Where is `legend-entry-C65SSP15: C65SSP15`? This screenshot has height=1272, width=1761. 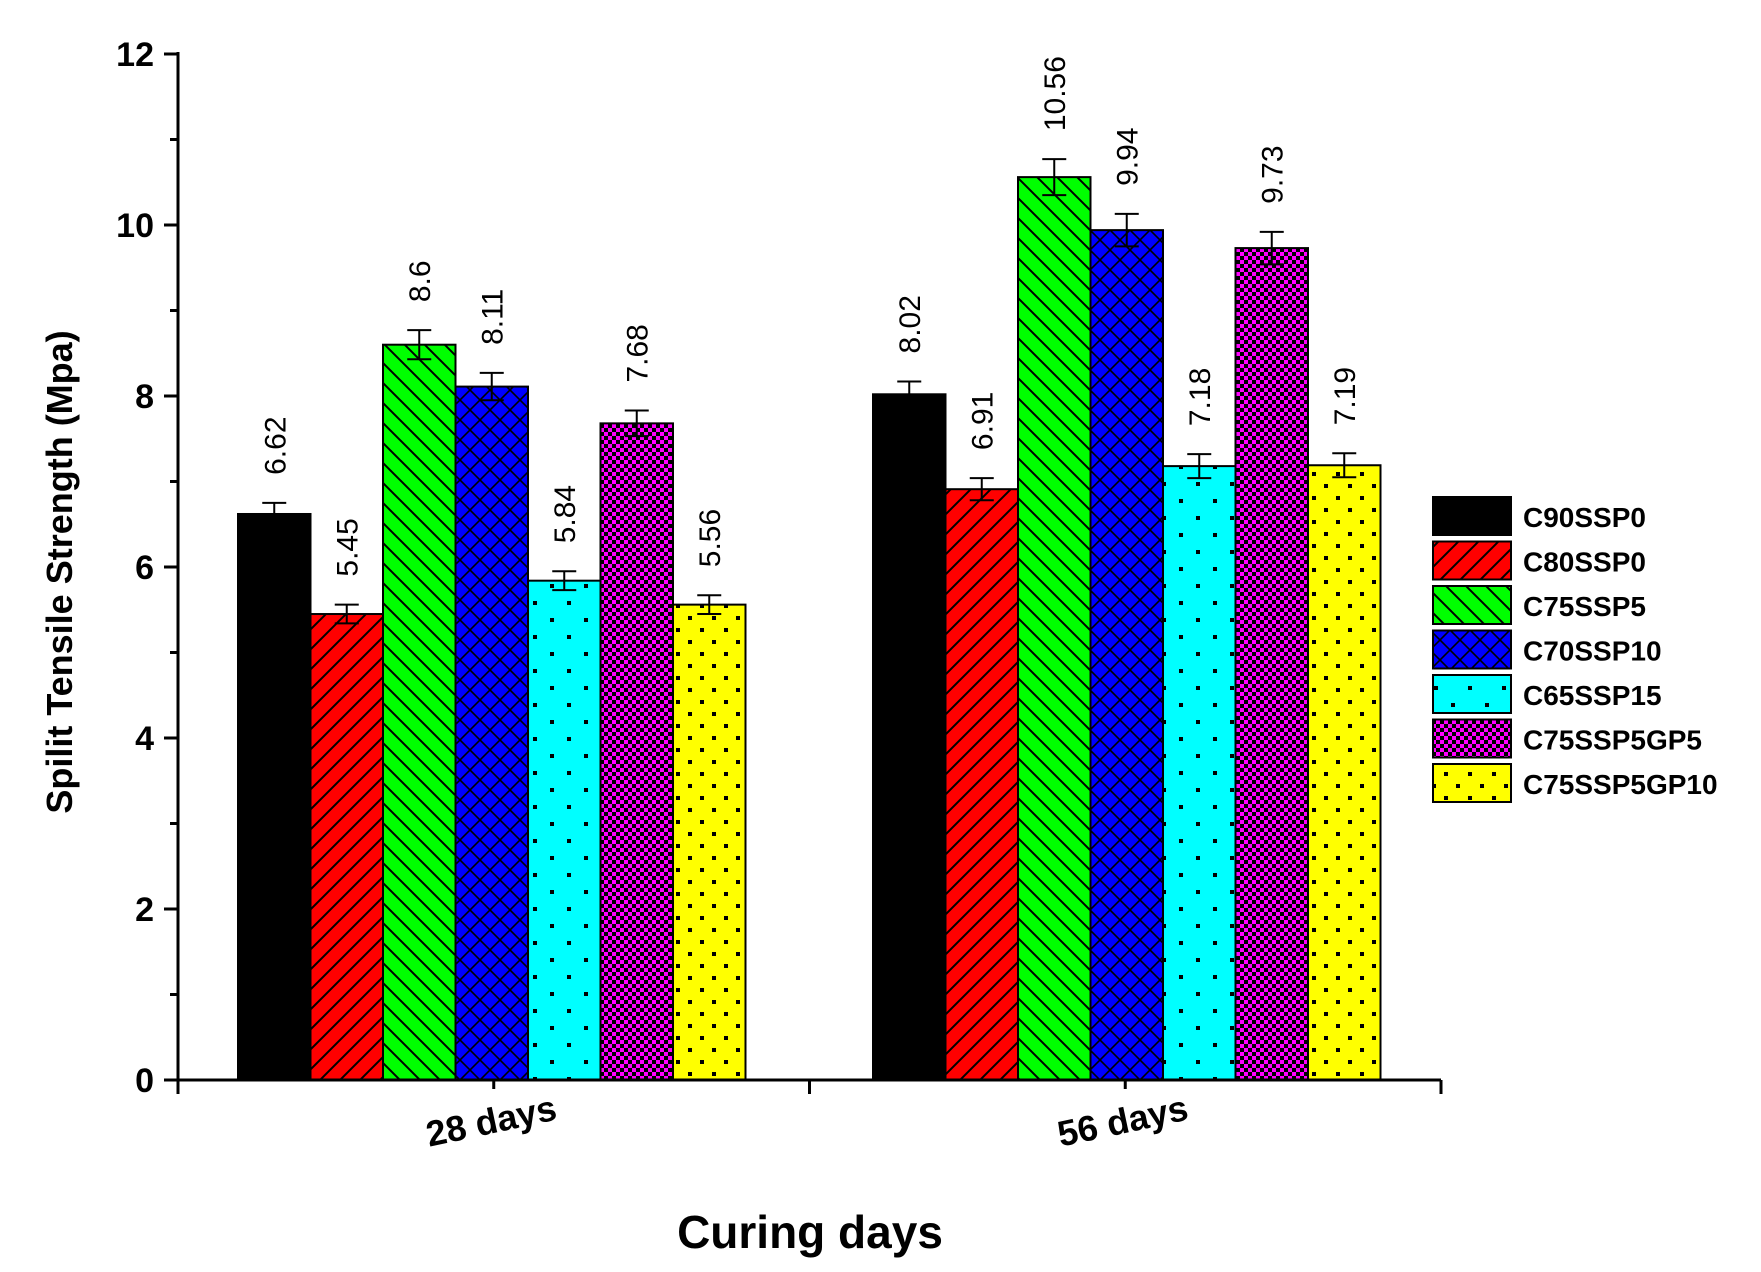 legend-entry-C65SSP15: C65SSP15 is located at coordinates (1547, 694).